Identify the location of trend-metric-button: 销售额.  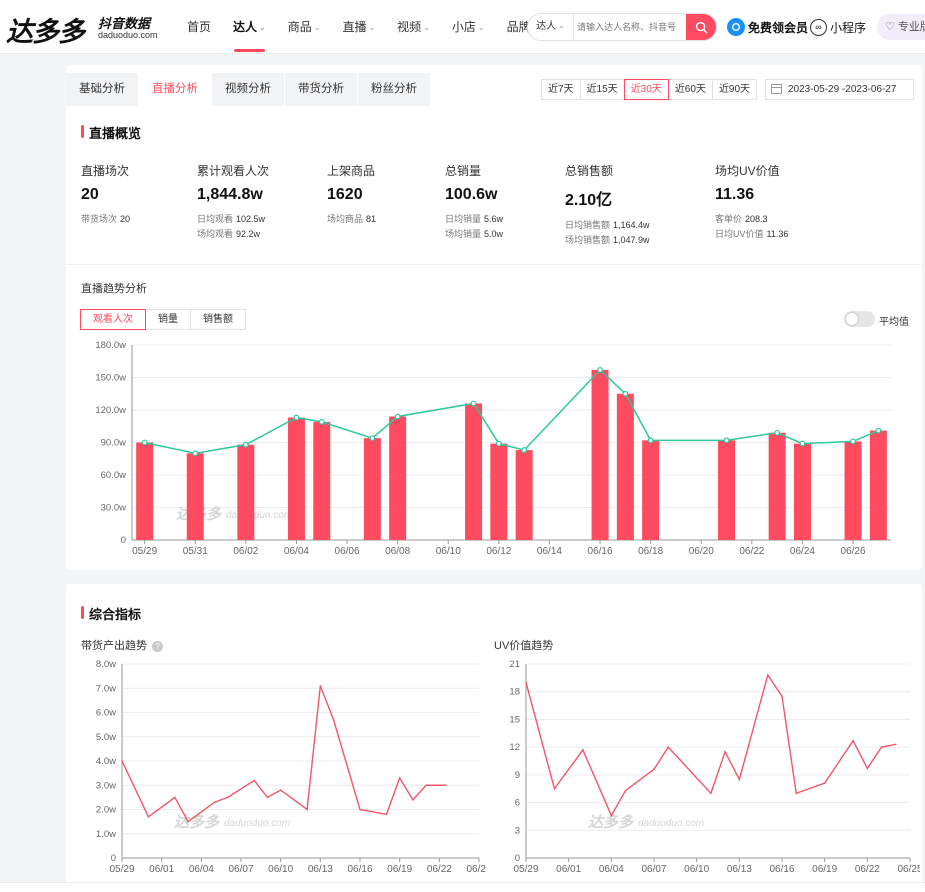
(218, 319).